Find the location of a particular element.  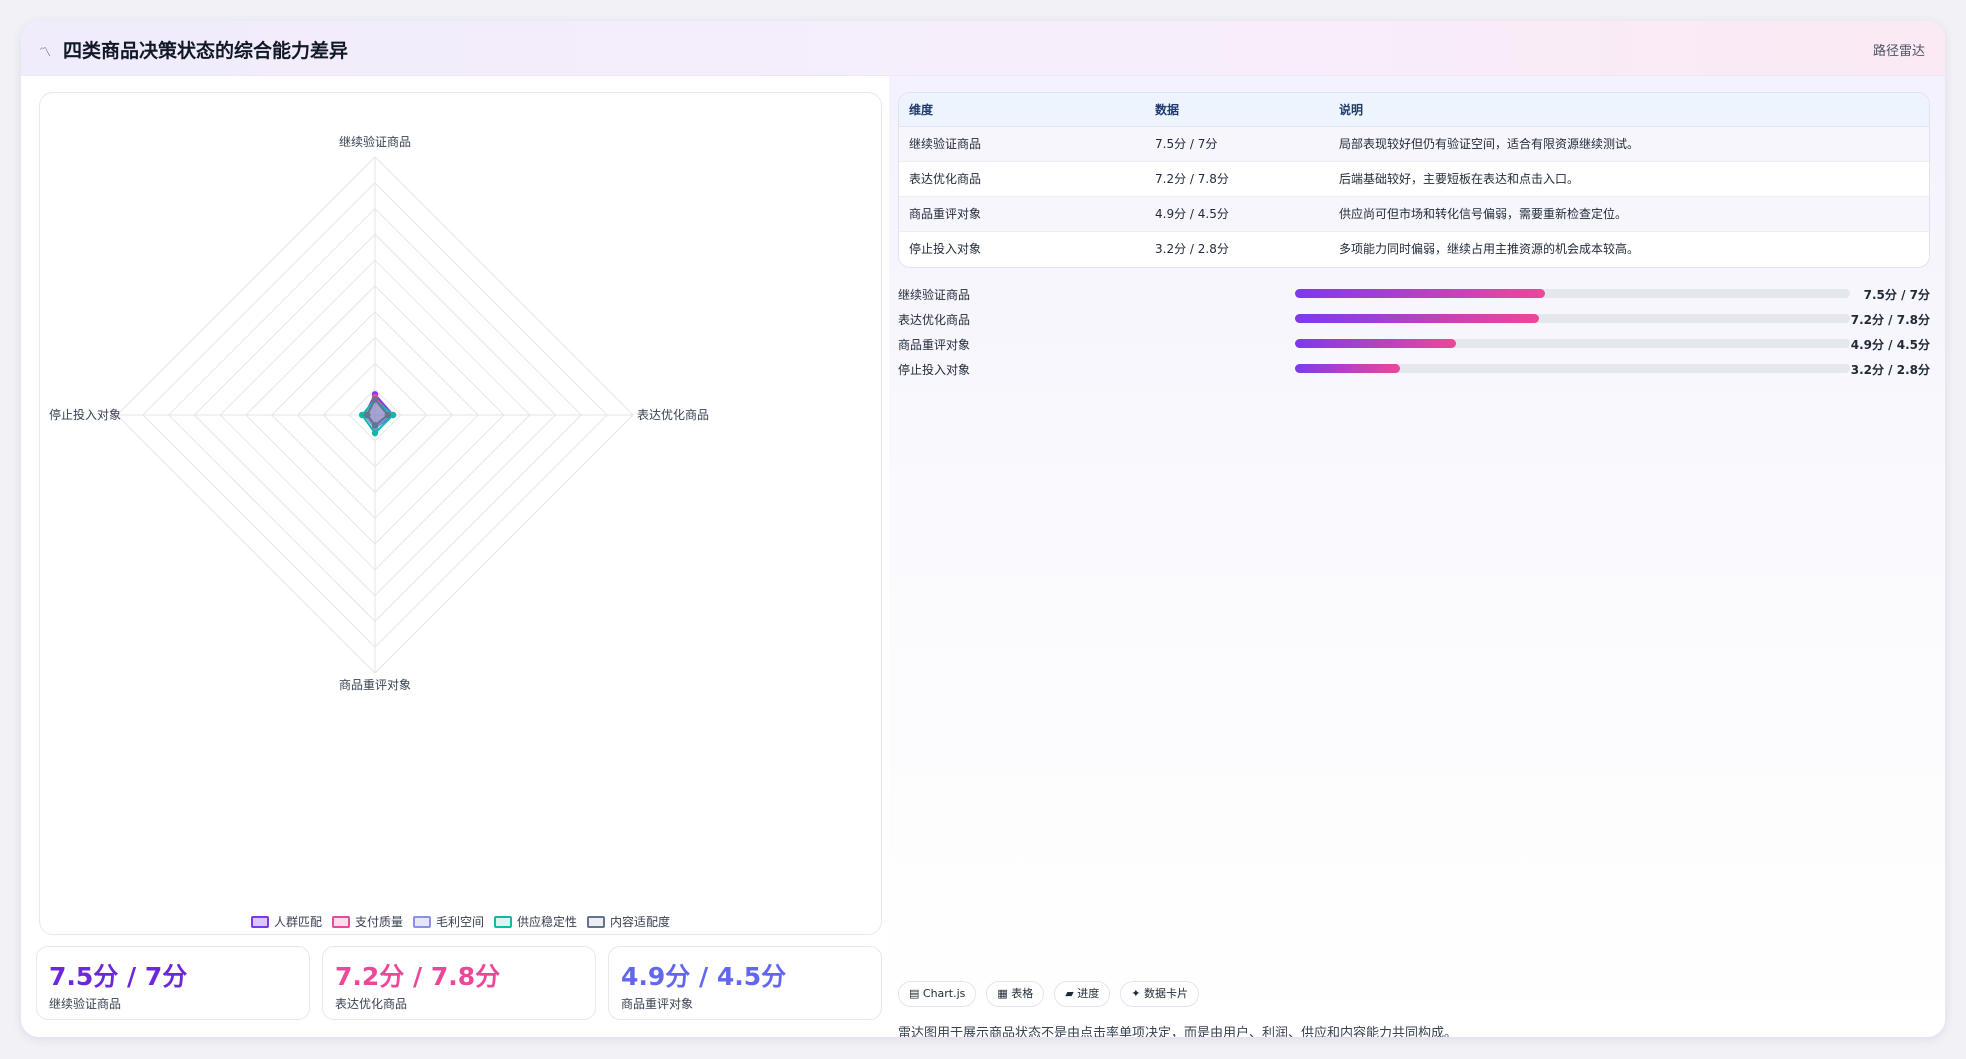

legend-label: 供应稳定性 is located at coordinates (547, 922).